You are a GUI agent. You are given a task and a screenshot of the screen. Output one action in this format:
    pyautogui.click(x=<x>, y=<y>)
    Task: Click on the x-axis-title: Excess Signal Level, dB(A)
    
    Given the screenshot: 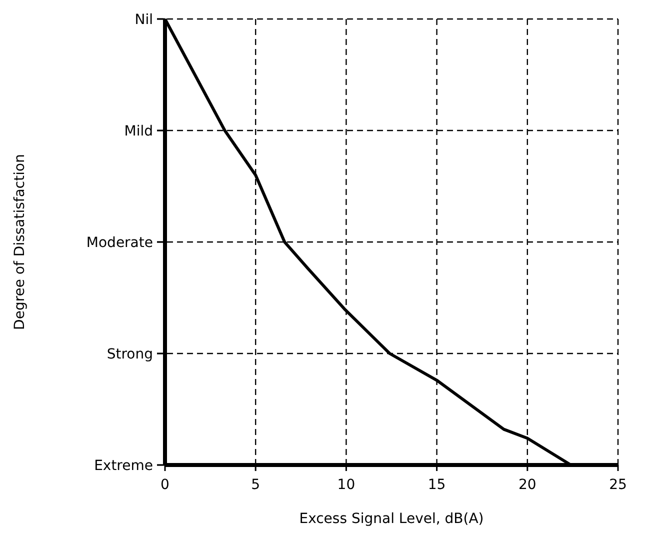 What is the action you would take?
    pyautogui.click(x=391, y=519)
    